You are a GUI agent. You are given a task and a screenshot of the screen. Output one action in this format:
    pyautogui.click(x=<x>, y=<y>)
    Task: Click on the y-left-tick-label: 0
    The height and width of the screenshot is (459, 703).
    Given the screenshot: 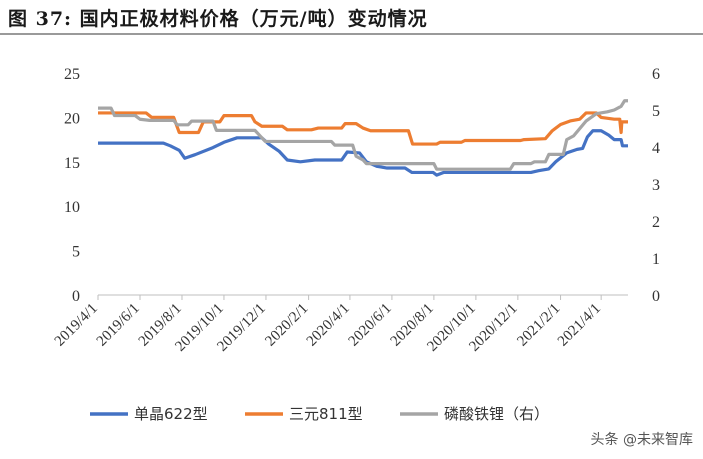 What is the action you would take?
    pyautogui.click(x=76, y=296)
    